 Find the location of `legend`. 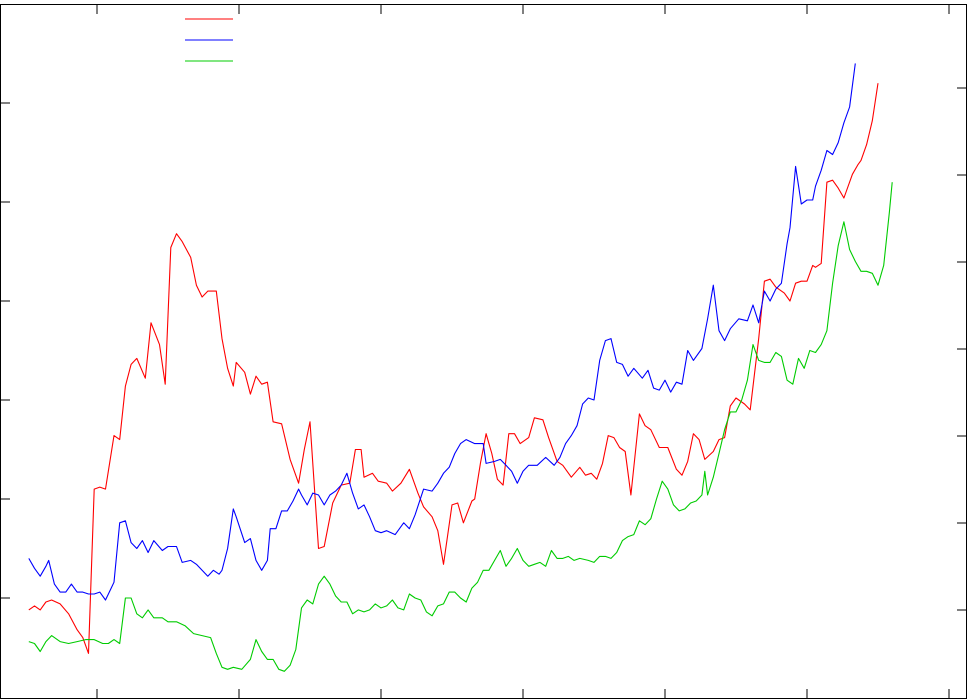

legend is located at coordinates (209, 40).